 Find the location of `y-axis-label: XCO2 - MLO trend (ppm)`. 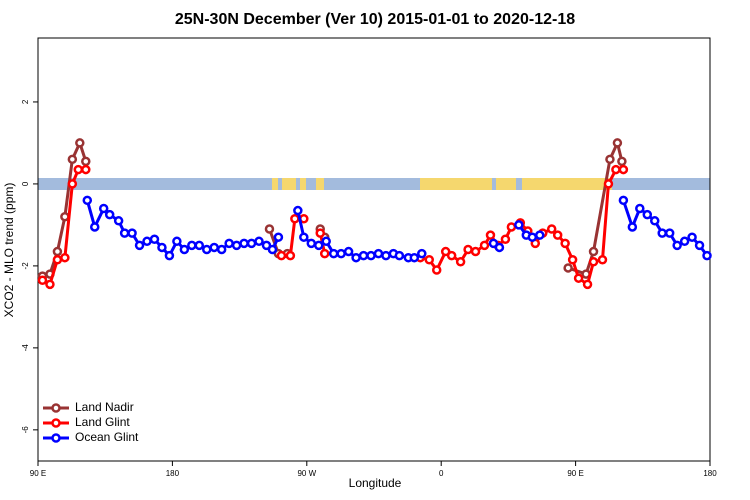

y-axis-label: XCO2 - MLO trend (ppm) is located at coordinates (9, 250).